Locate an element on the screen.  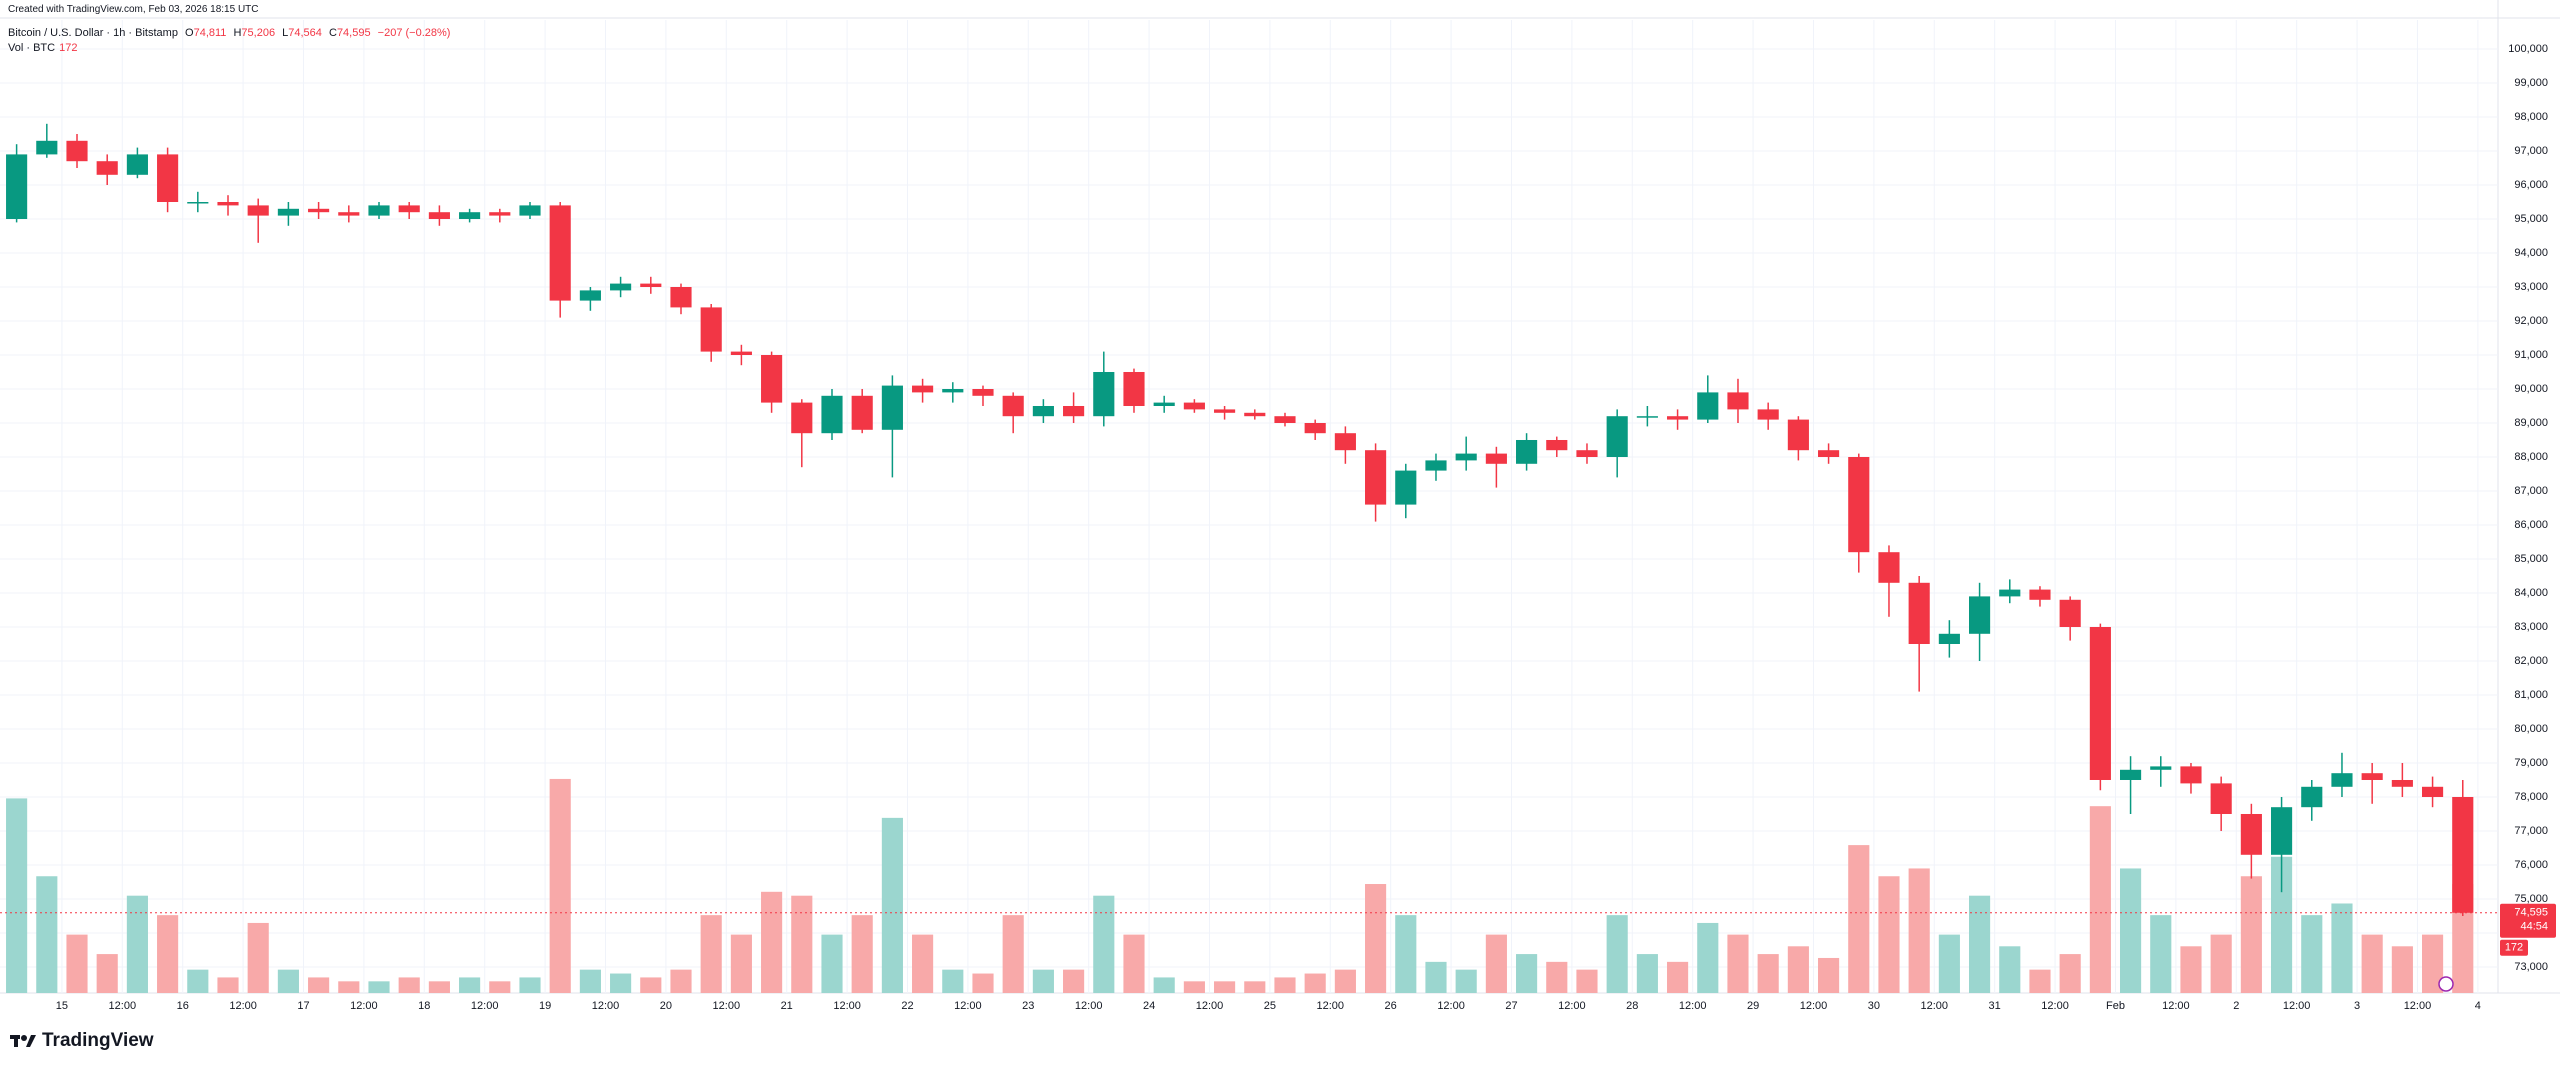
change-value: −207 (−0.28%) is located at coordinates (414, 33).